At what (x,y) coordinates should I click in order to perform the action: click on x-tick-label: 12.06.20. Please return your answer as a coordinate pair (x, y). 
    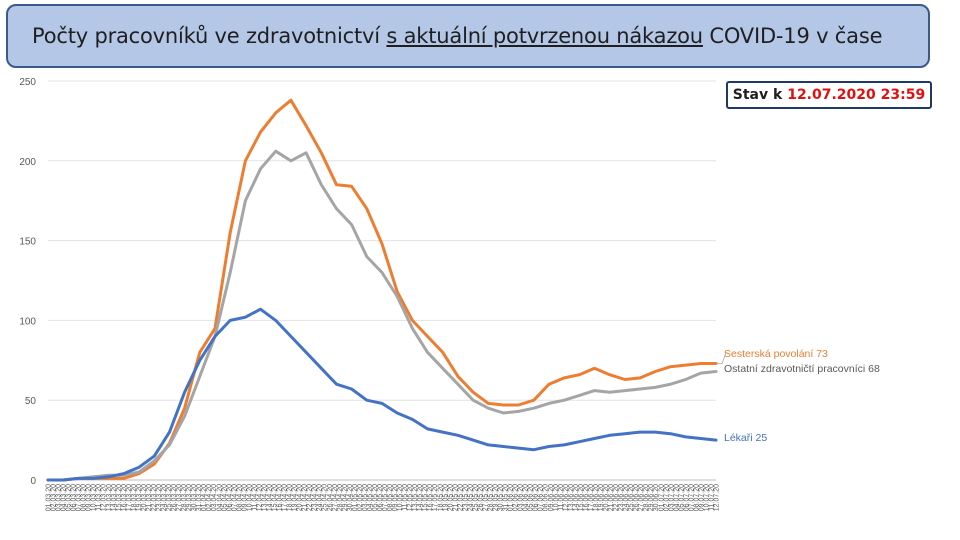
    Looking at the image, I should click on (566, 497).